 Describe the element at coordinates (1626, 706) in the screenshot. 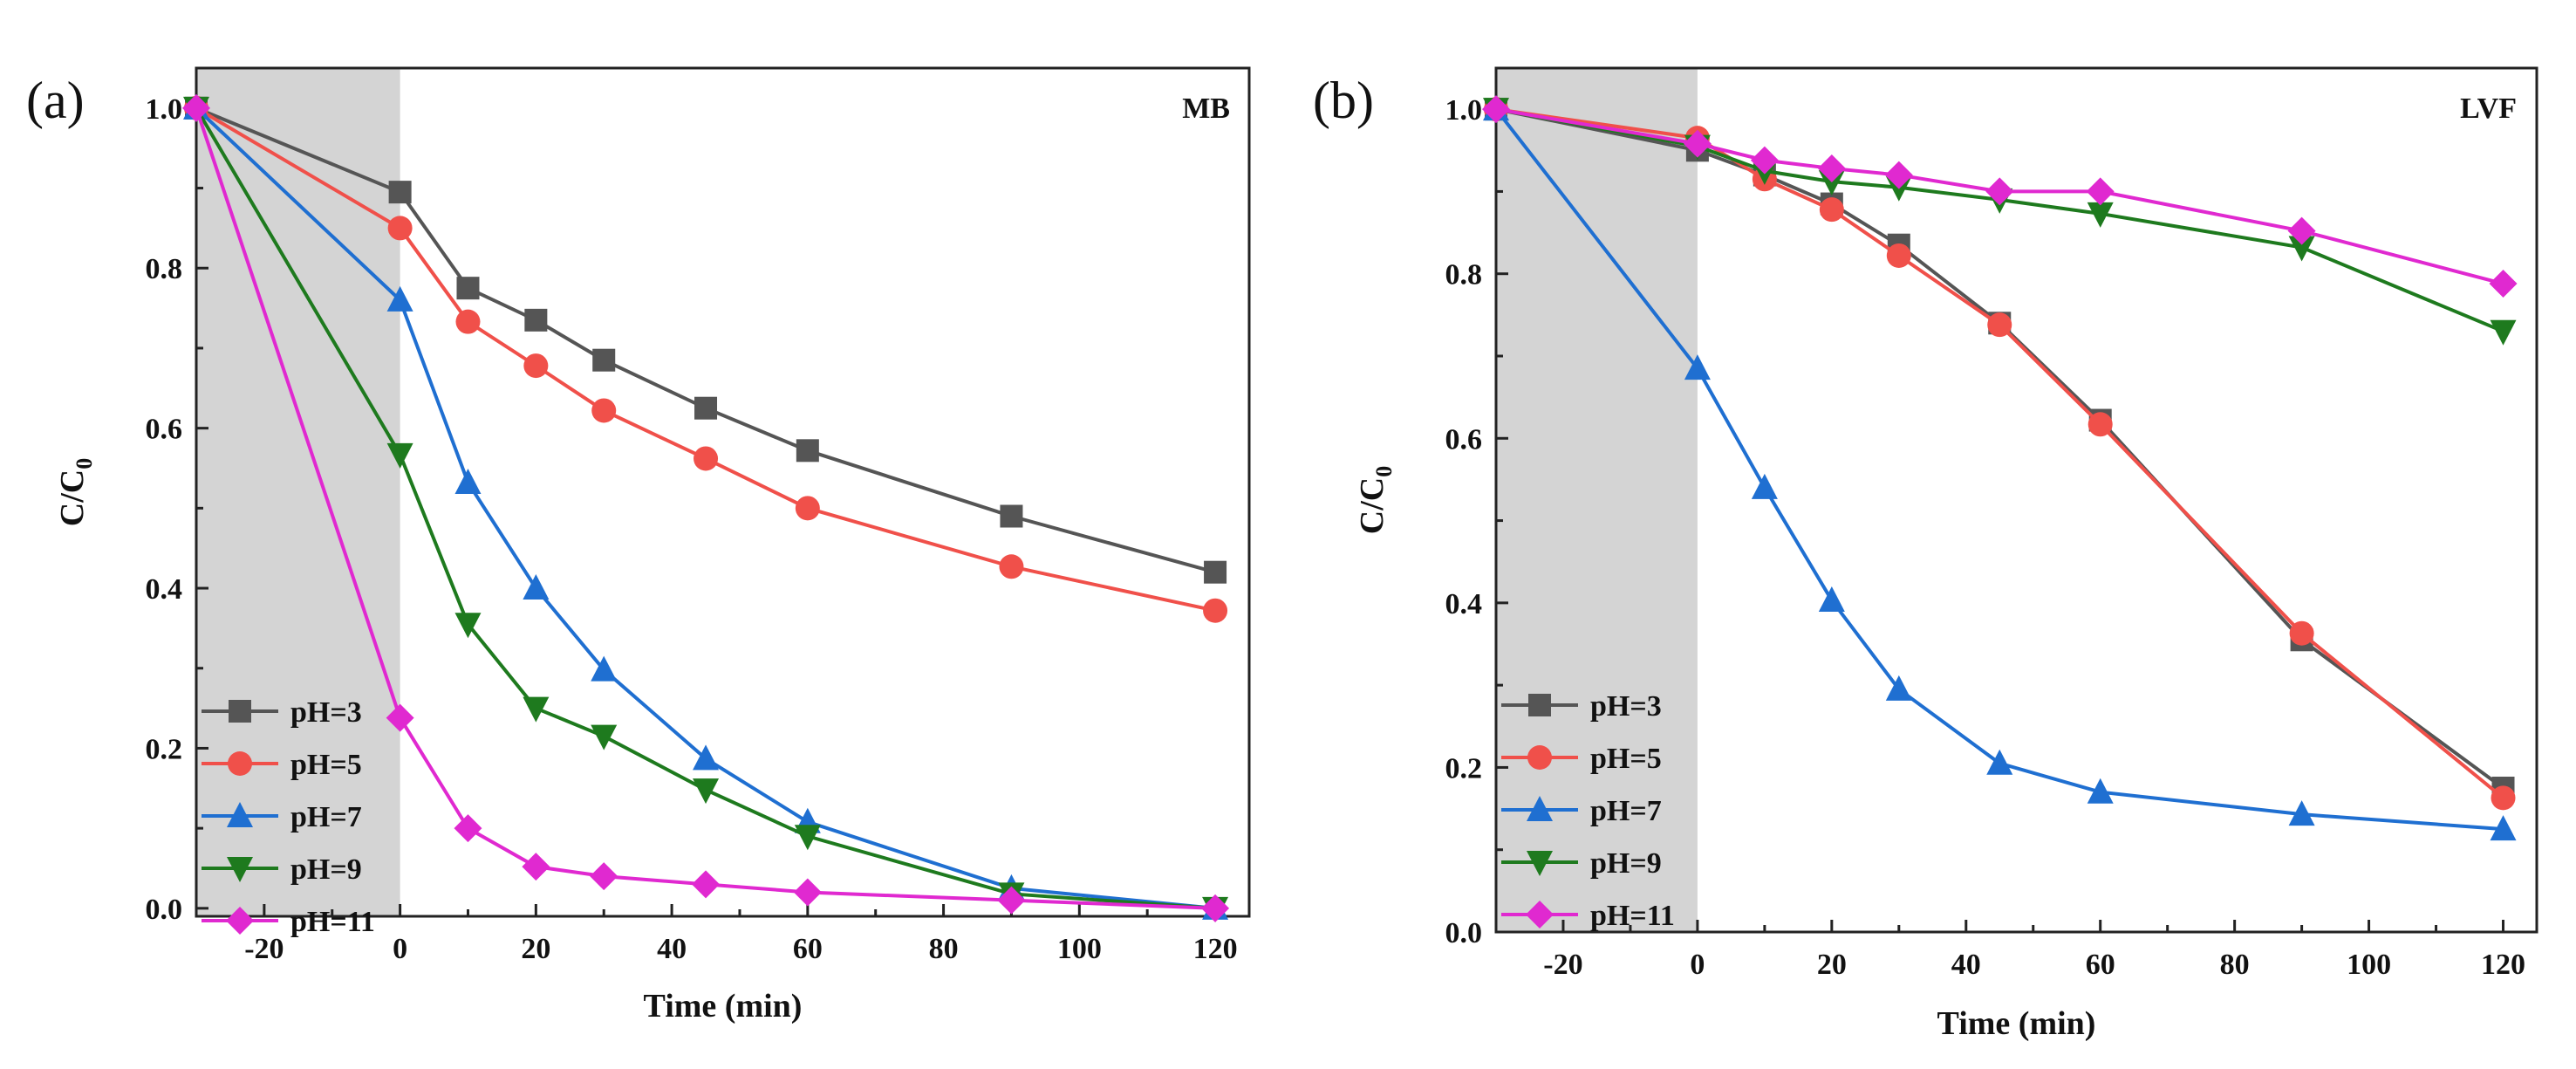

I see `legend-label: pH=3` at that location.